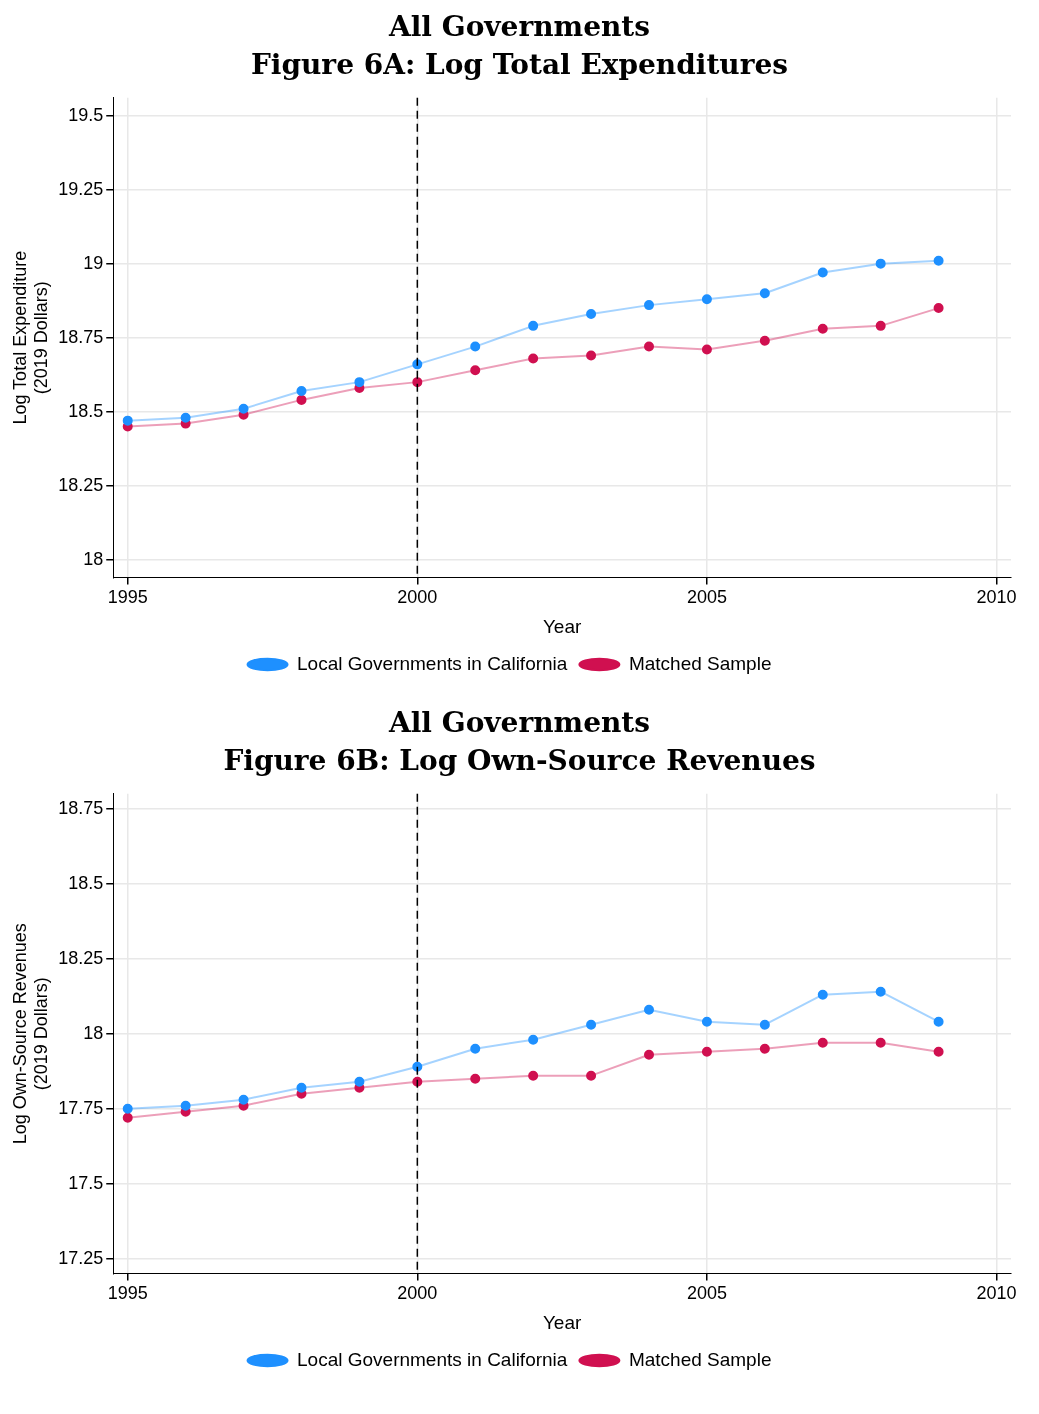  Describe the element at coordinates (30, 1034) in the screenshot. I see `y-axis-title: Log Own-Source Revenues (2019 Dollars)` at that location.